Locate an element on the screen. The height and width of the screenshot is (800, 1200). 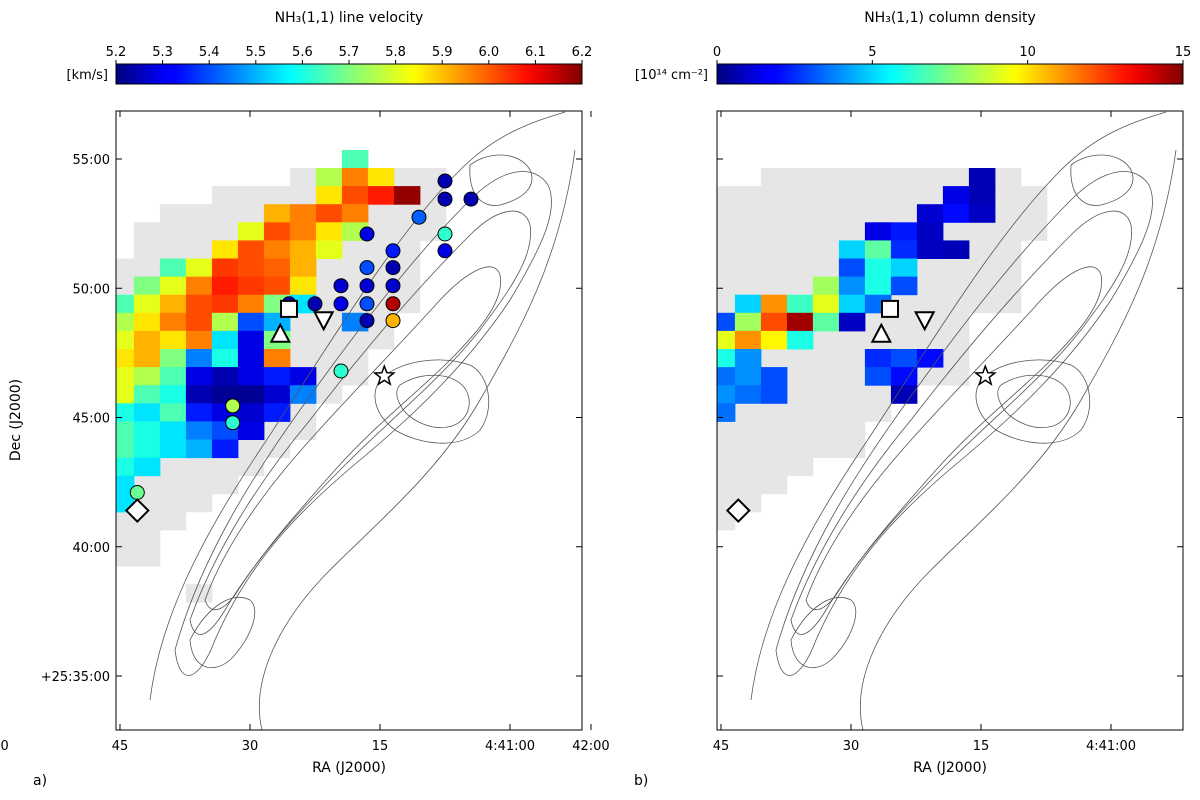
colorbar-title-a: NH₃(1,1) line velocity is located at coordinates (349, 18).